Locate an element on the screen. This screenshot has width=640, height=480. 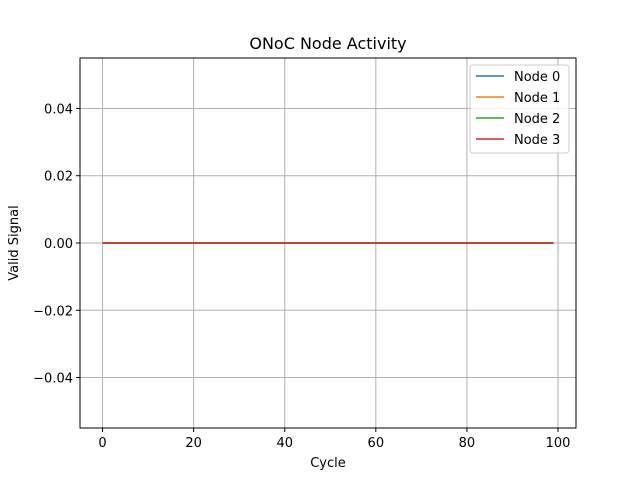
y-tick-label: 0.00 is located at coordinates (58, 244).